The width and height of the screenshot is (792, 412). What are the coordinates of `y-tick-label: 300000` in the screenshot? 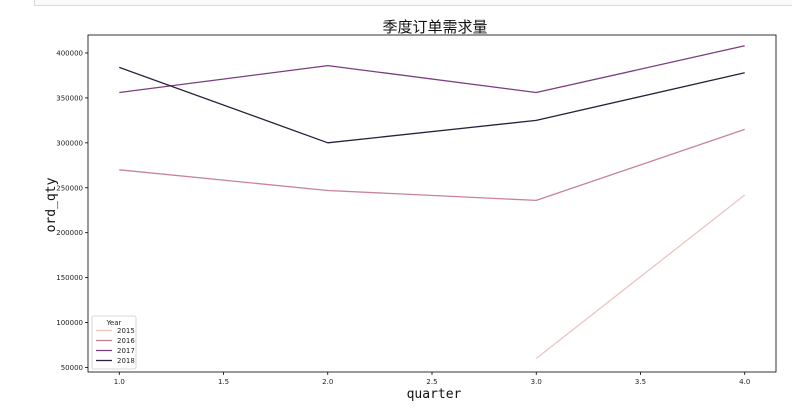 It's located at (69, 143).